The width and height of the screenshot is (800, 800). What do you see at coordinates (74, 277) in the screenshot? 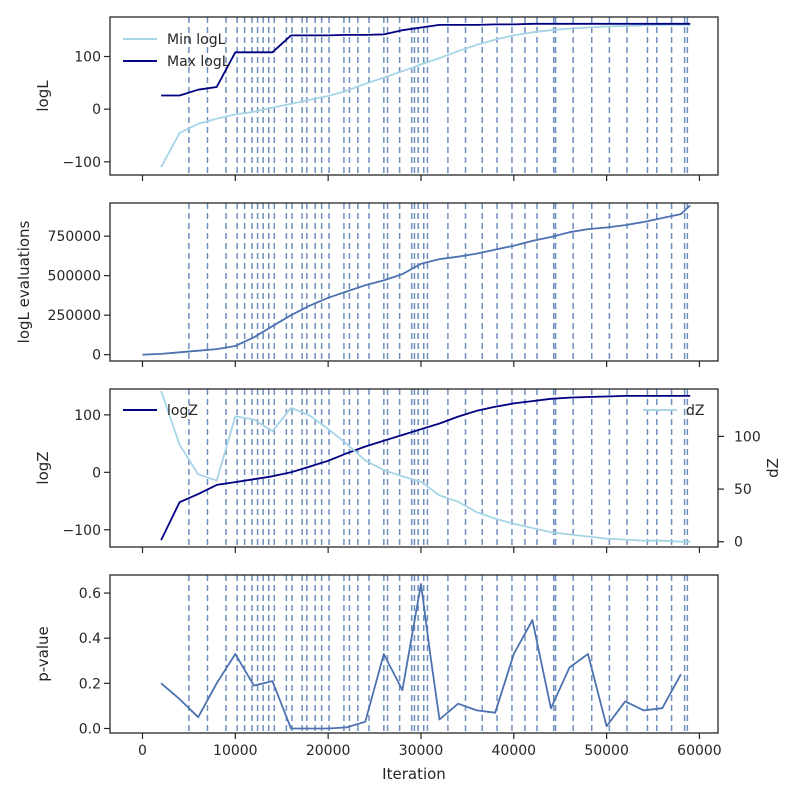
I see `y-tick-label: 500000` at bounding box center [74, 277].